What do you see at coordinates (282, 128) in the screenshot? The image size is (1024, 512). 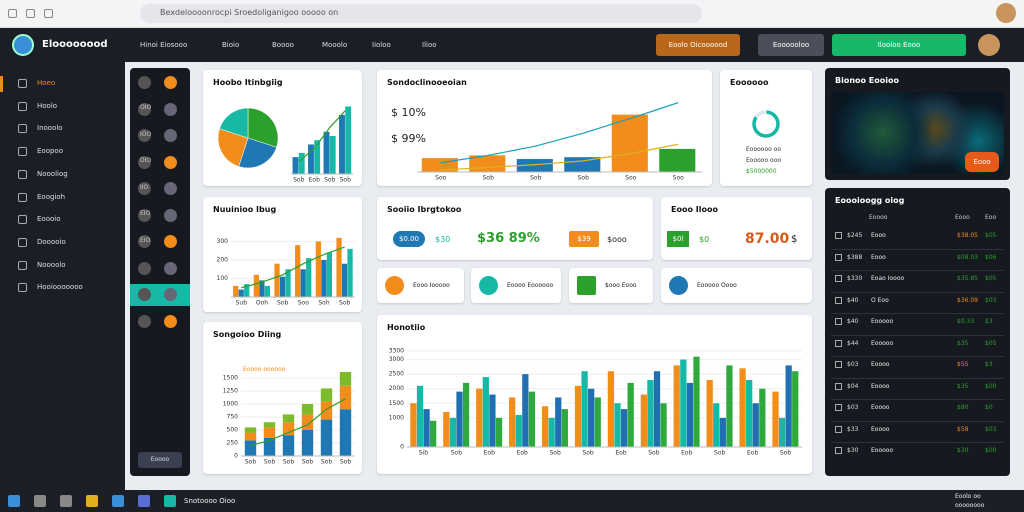 I see `card-a: Hoobo Itinbgiig Sob Eob Sob Sob` at bounding box center [282, 128].